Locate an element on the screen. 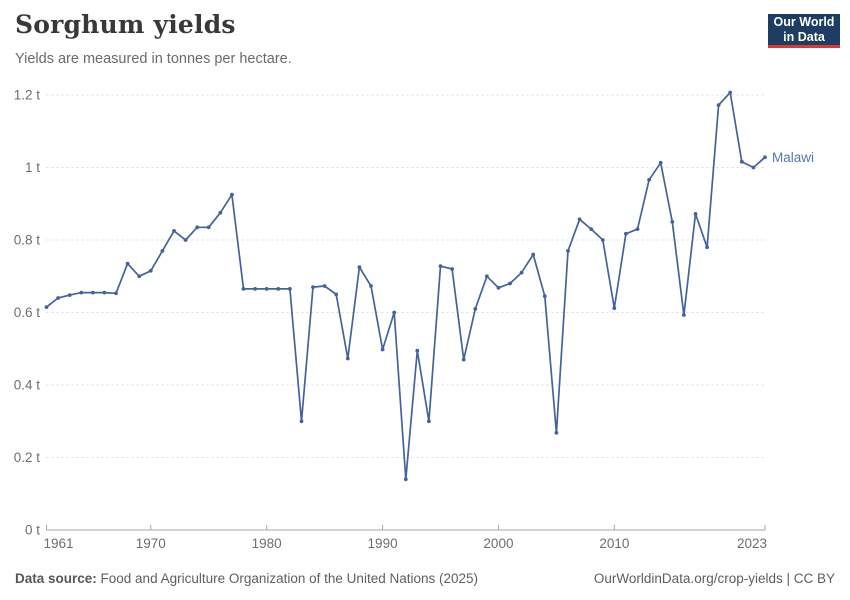 The height and width of the screenshot is (600, 850). owid-logo-line2: in Data is located at coordinates (804, 37).